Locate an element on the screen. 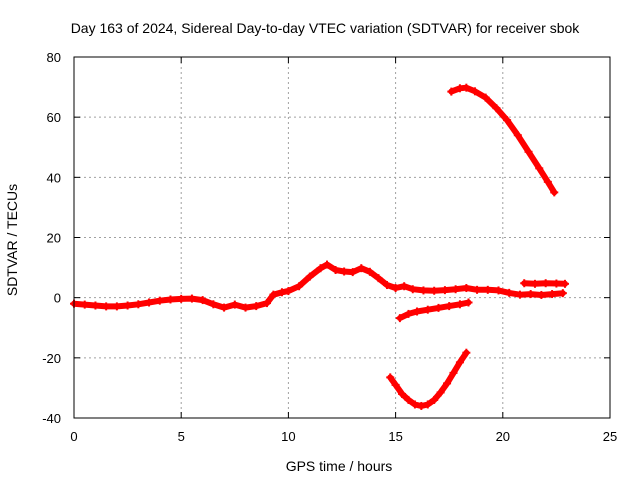 This screenshot has width=640, height=480. x-tick-label: 15 is located at coordinates (395, 436).